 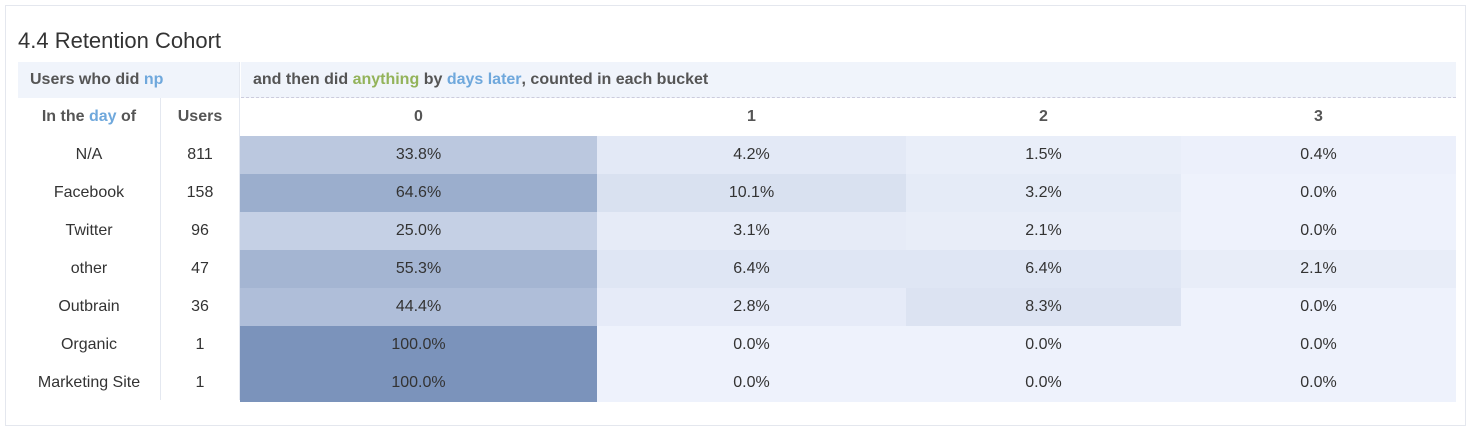 I want to click on bucket-header: 1, so click(x=751, y=116).